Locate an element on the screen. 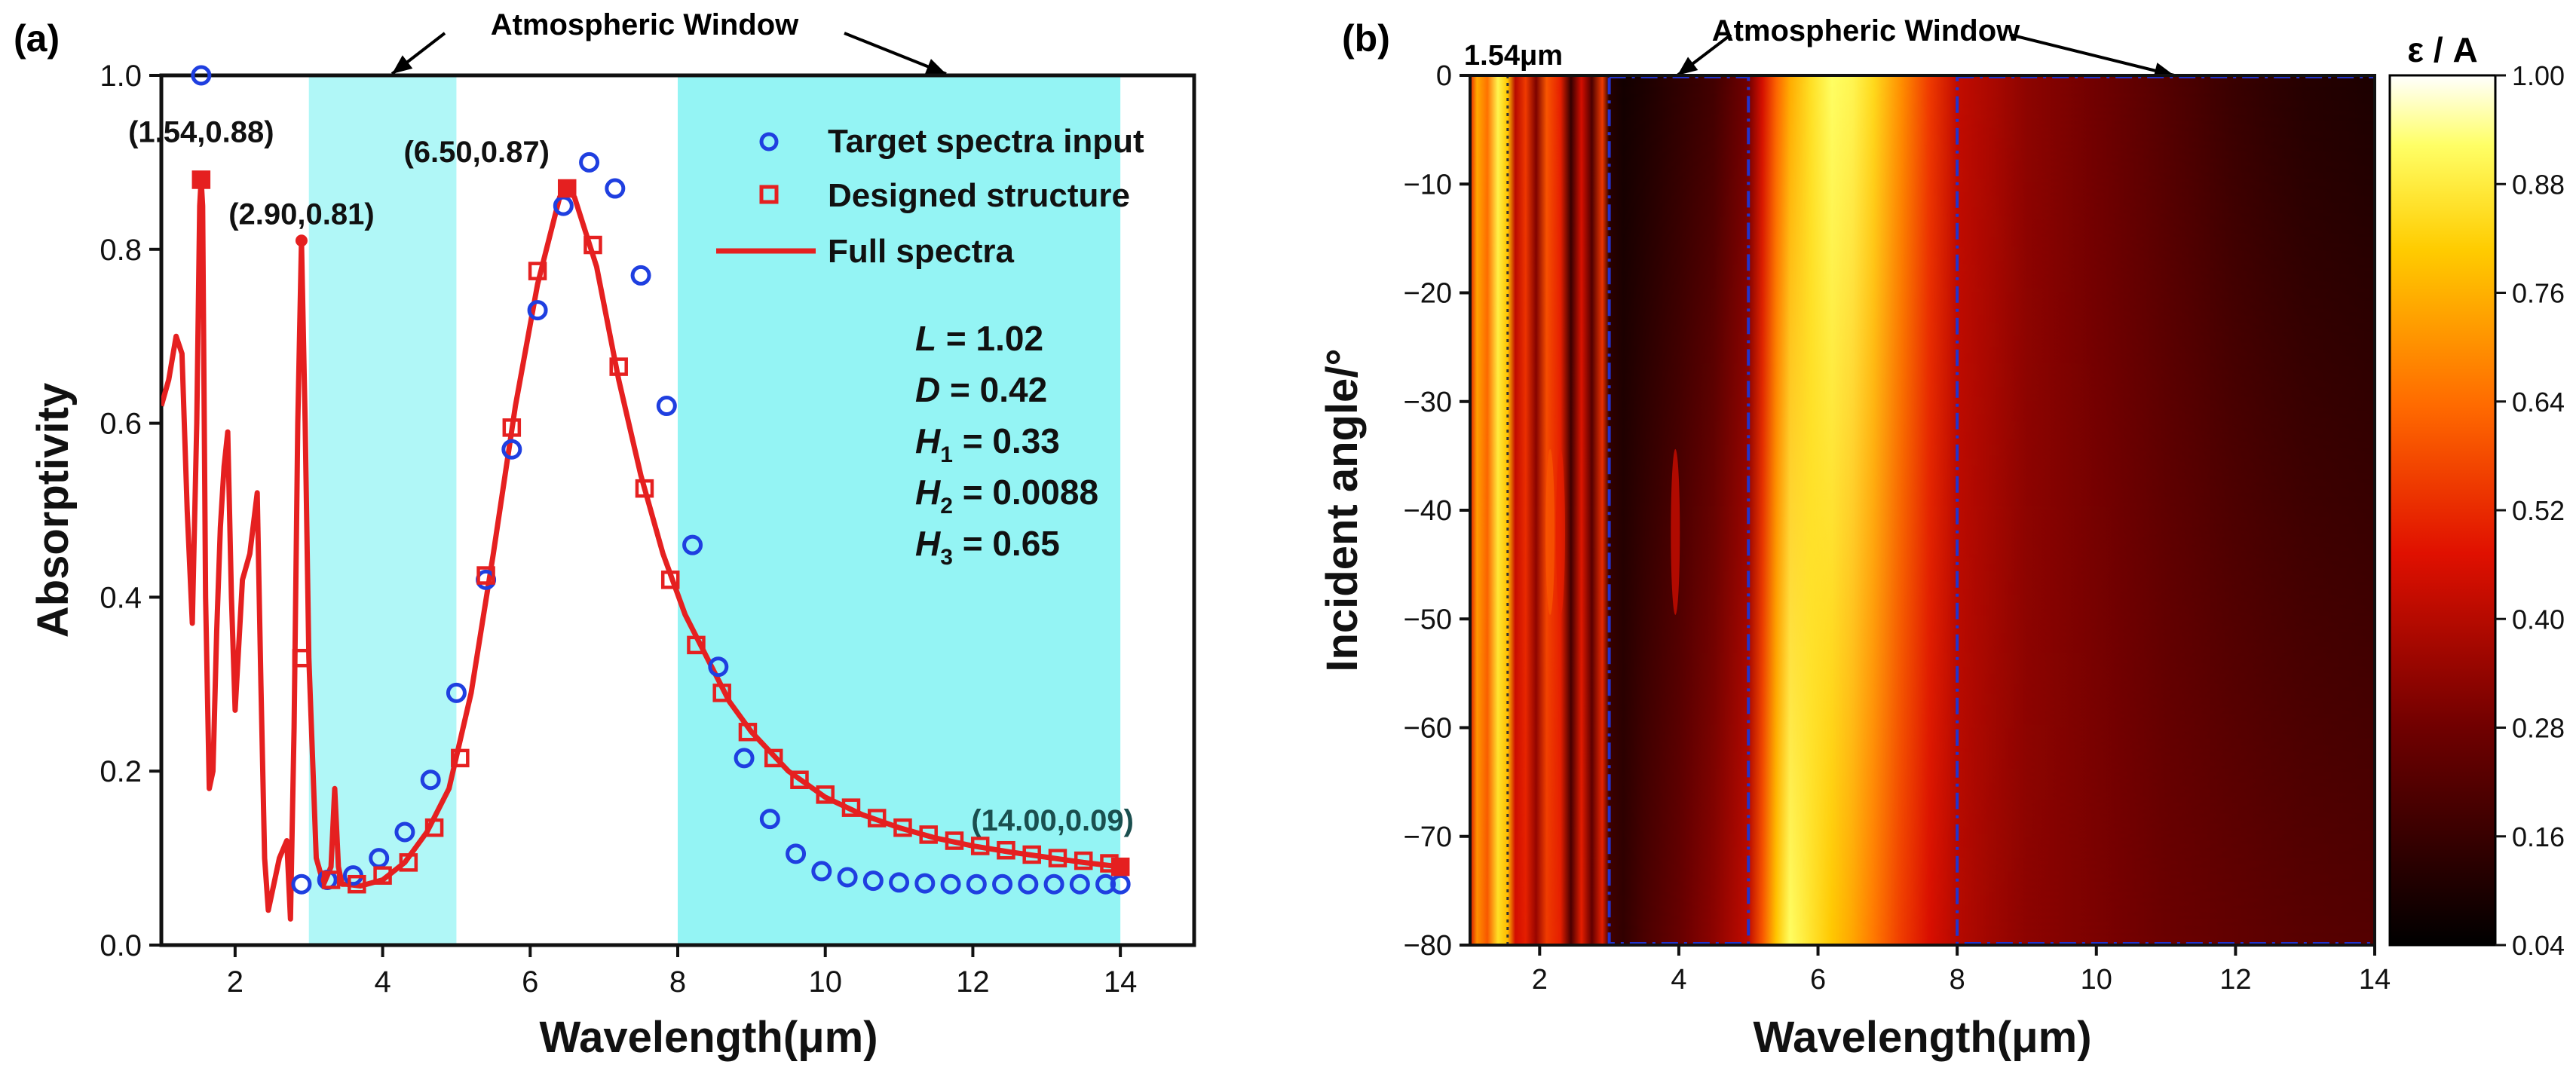  b-y-tick-label: −60 is located at coordinates (1428, 729).